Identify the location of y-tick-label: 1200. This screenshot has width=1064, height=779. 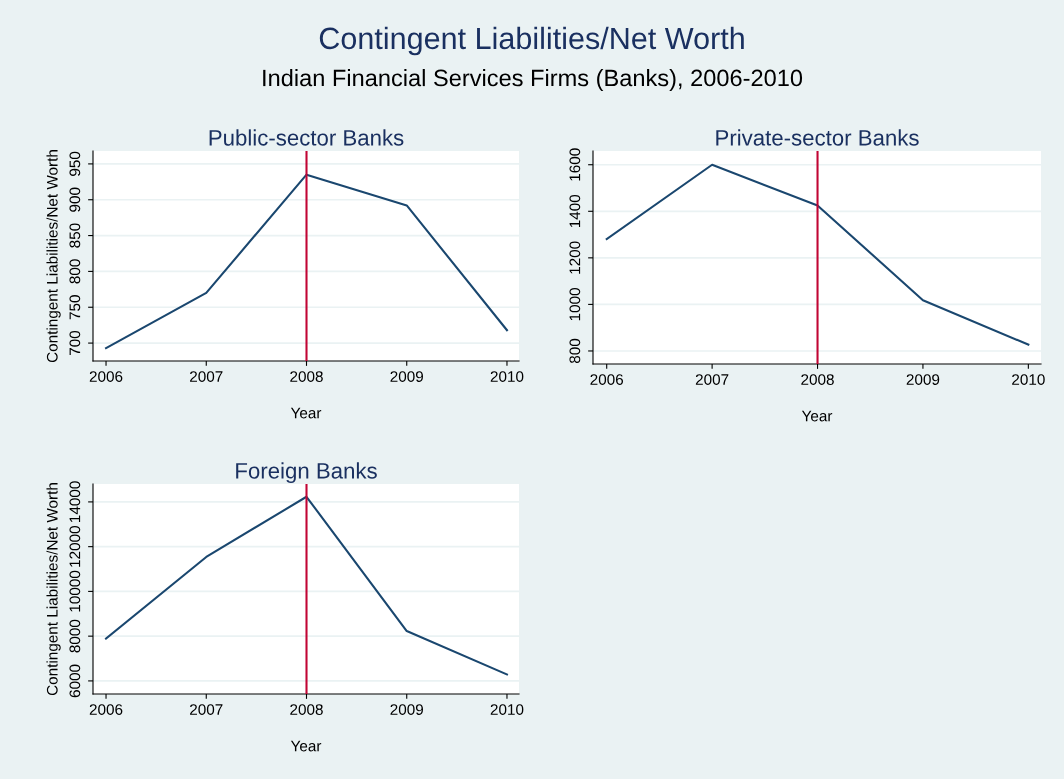
(575, 257).